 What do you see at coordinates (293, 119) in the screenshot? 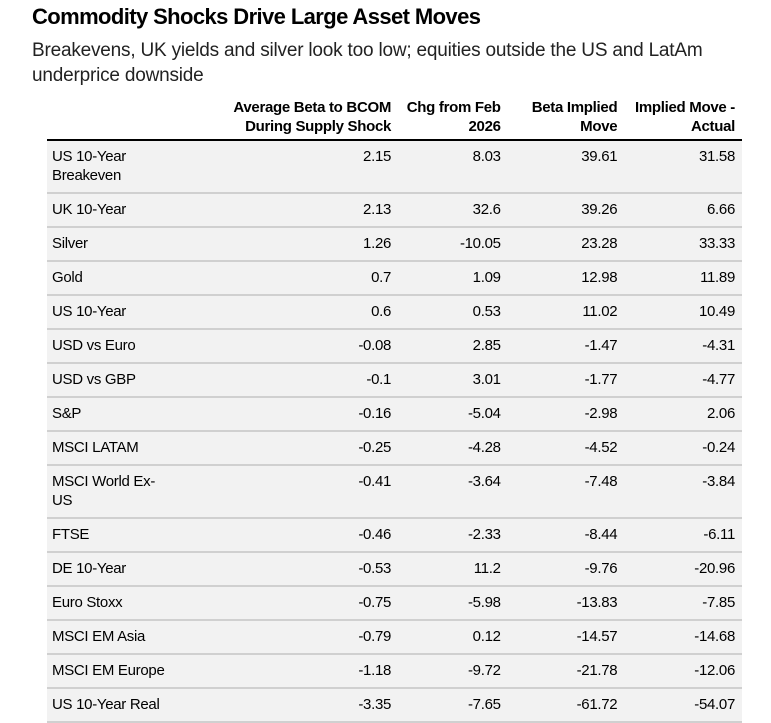
I see `column-header-beta: Average Beta to BCOM During Supply Shock` at bounding box center [293, 119].